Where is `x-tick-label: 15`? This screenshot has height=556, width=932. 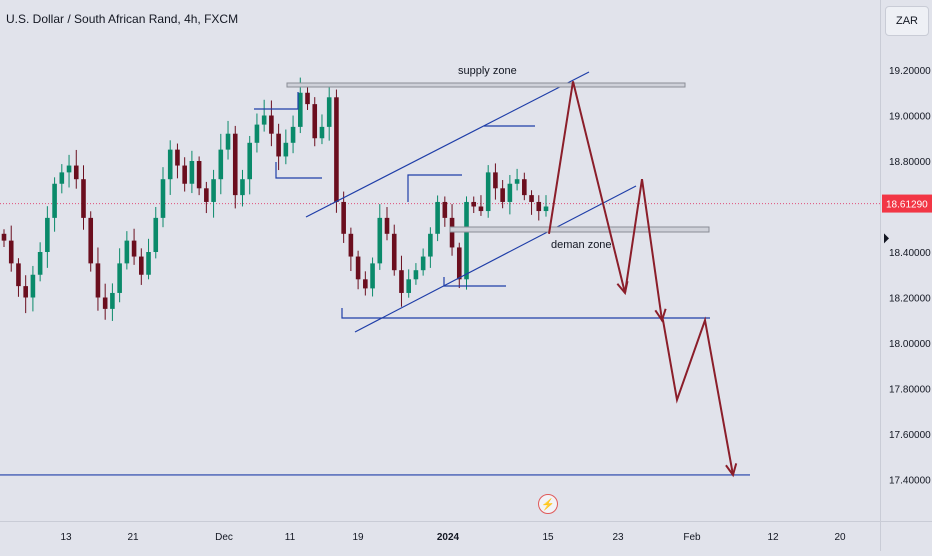 x-tick-label: 15 is located at coordinates (548, 537).